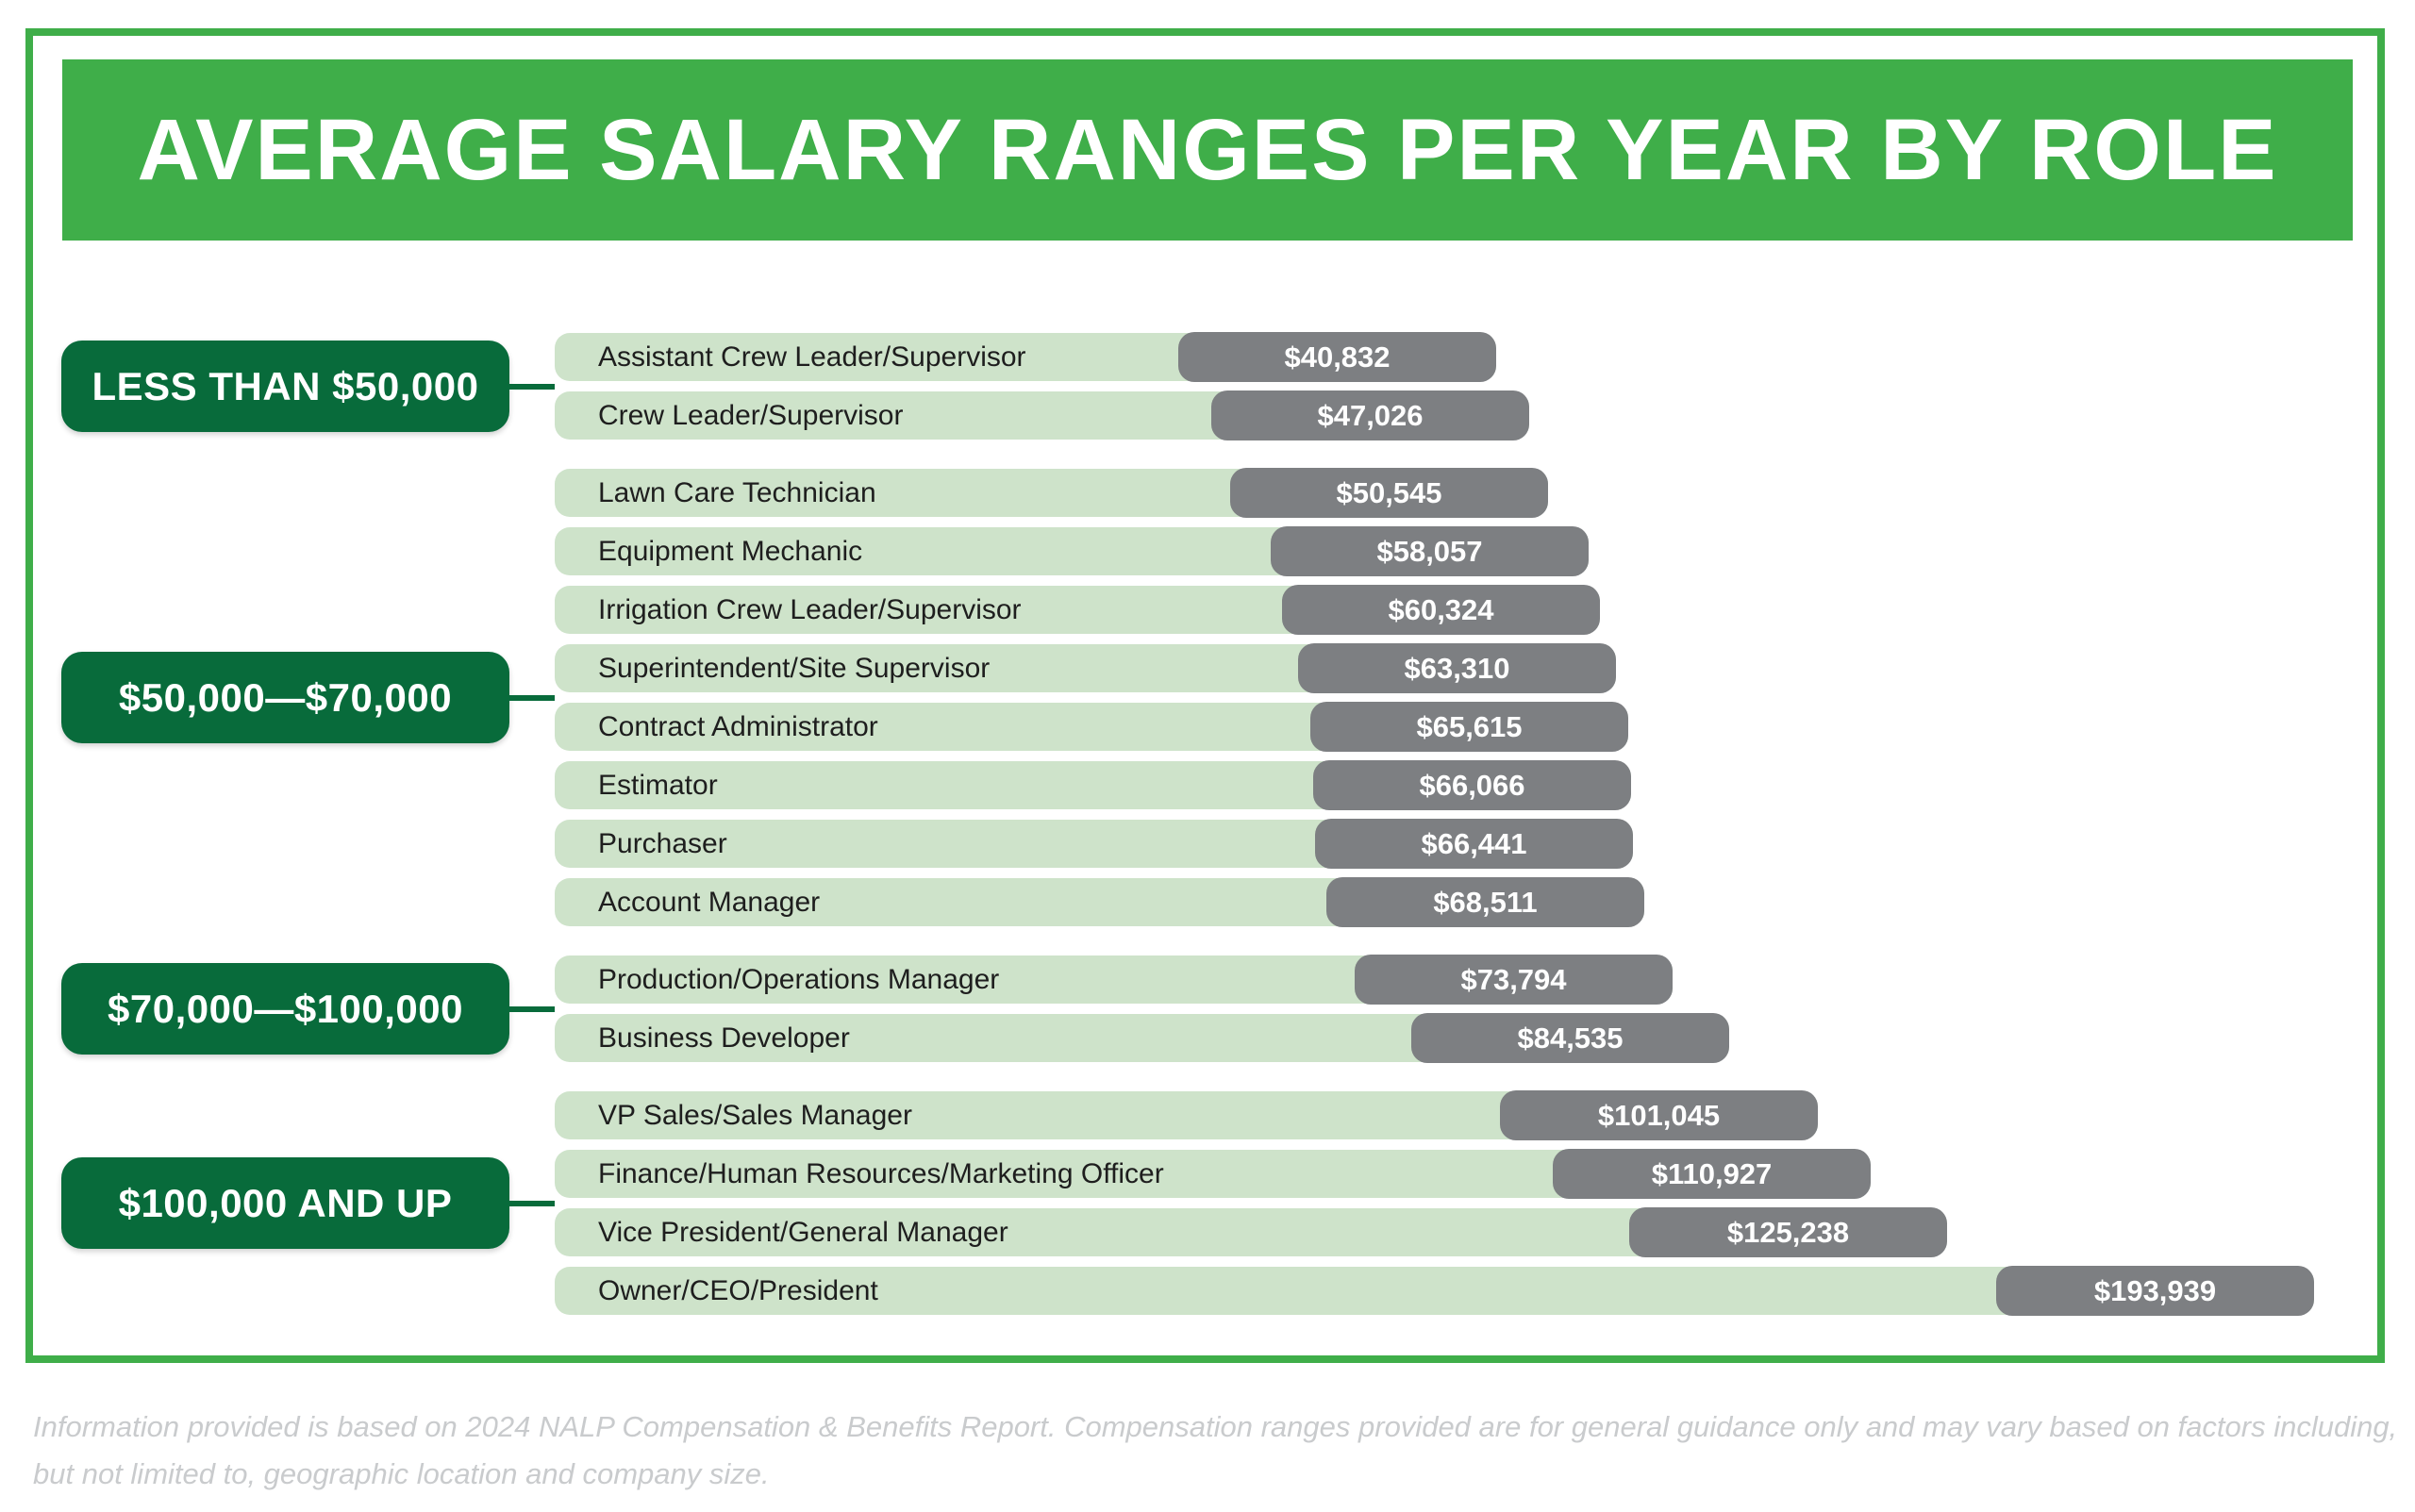 The width and height of the screenshot is (2415, 1512). Describe the element at coordinates (663, 843) in the screenshot. I see `role-label: Purchaser` at that location.